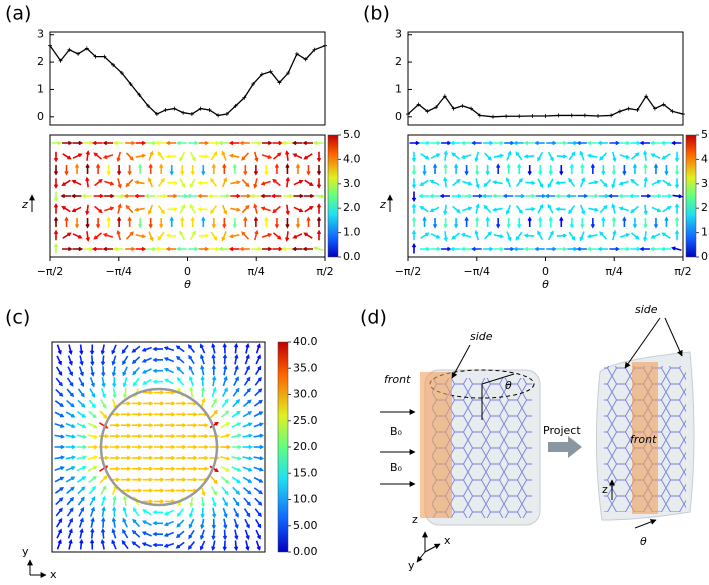 This screenshot has height=585, width=709. Describe the element at coordinates (159, 447) in the screenshot. I see `boundary` at that location.